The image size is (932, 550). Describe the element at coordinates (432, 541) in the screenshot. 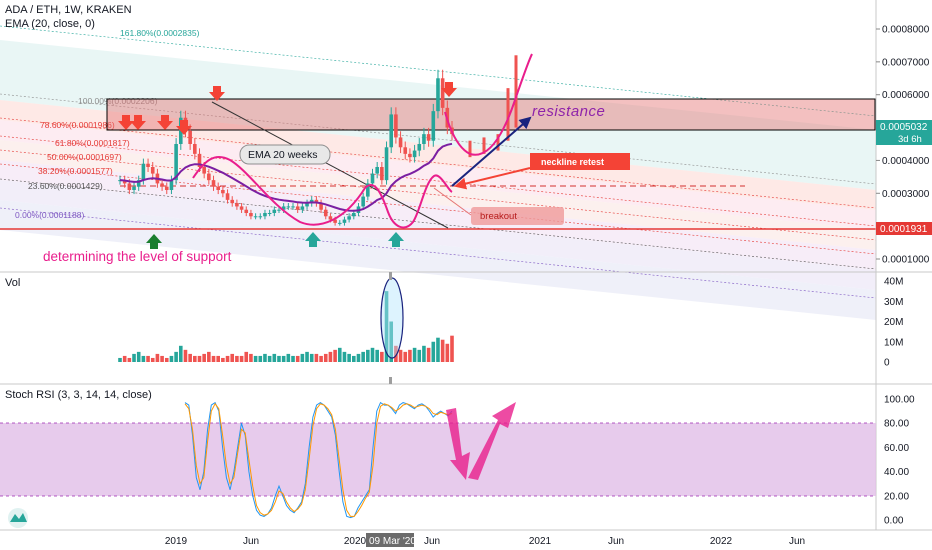

I see `time-tick-label: Jun` at that location.